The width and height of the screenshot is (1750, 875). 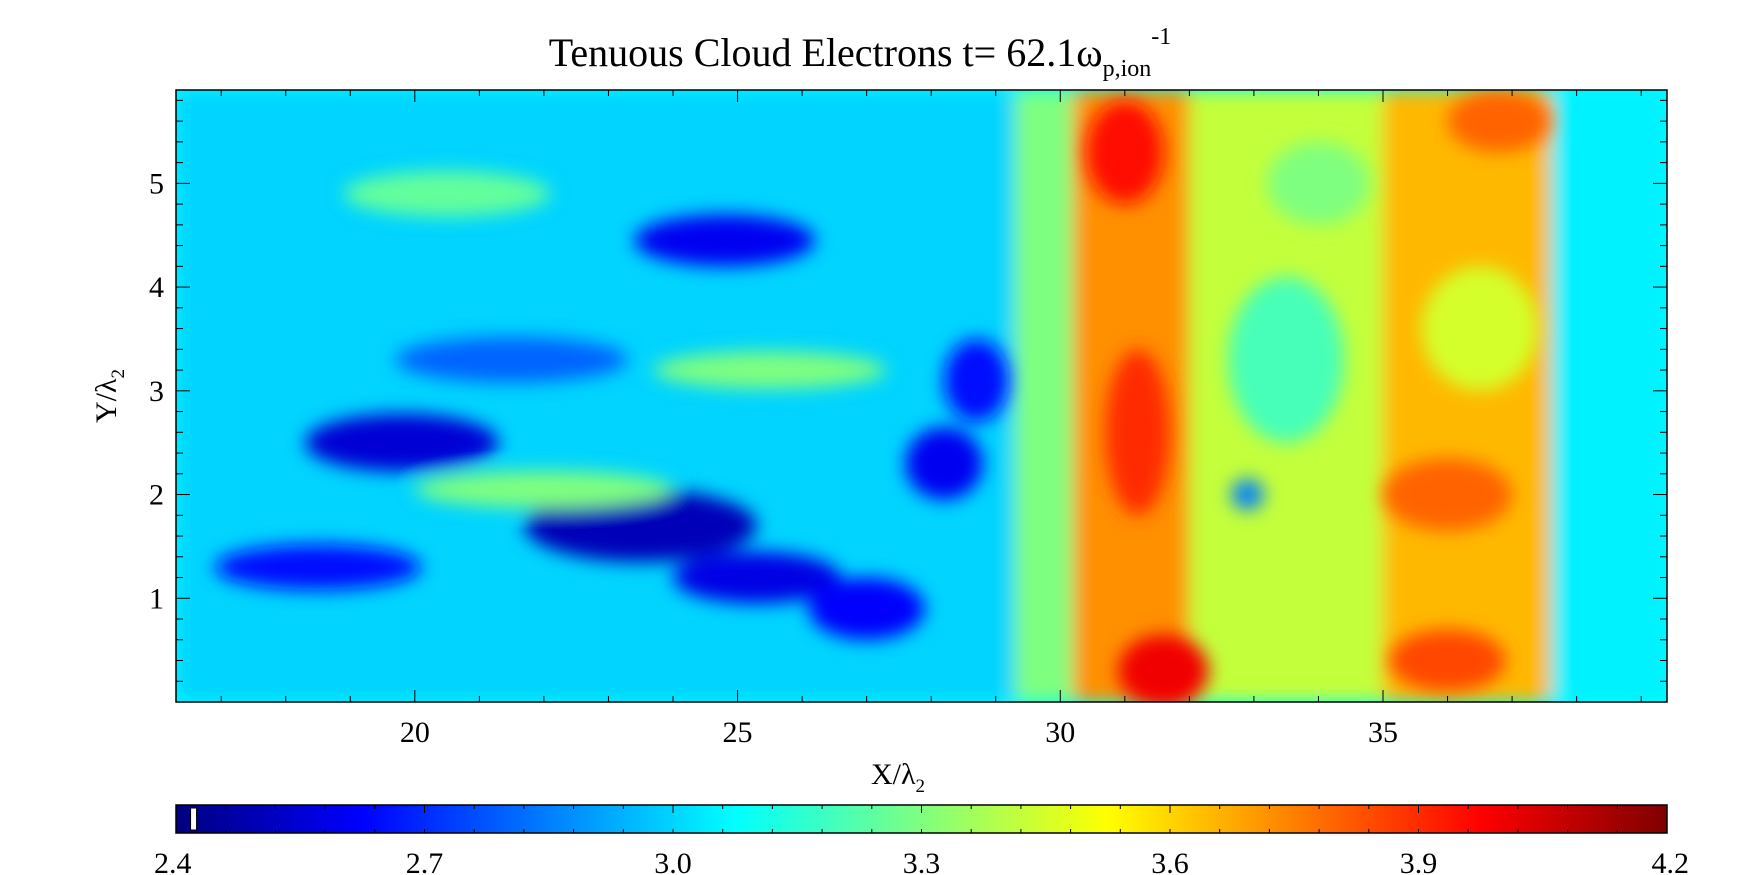 I want to click on colorbar-tick-label: 3.0, so click(x=673, y=861).